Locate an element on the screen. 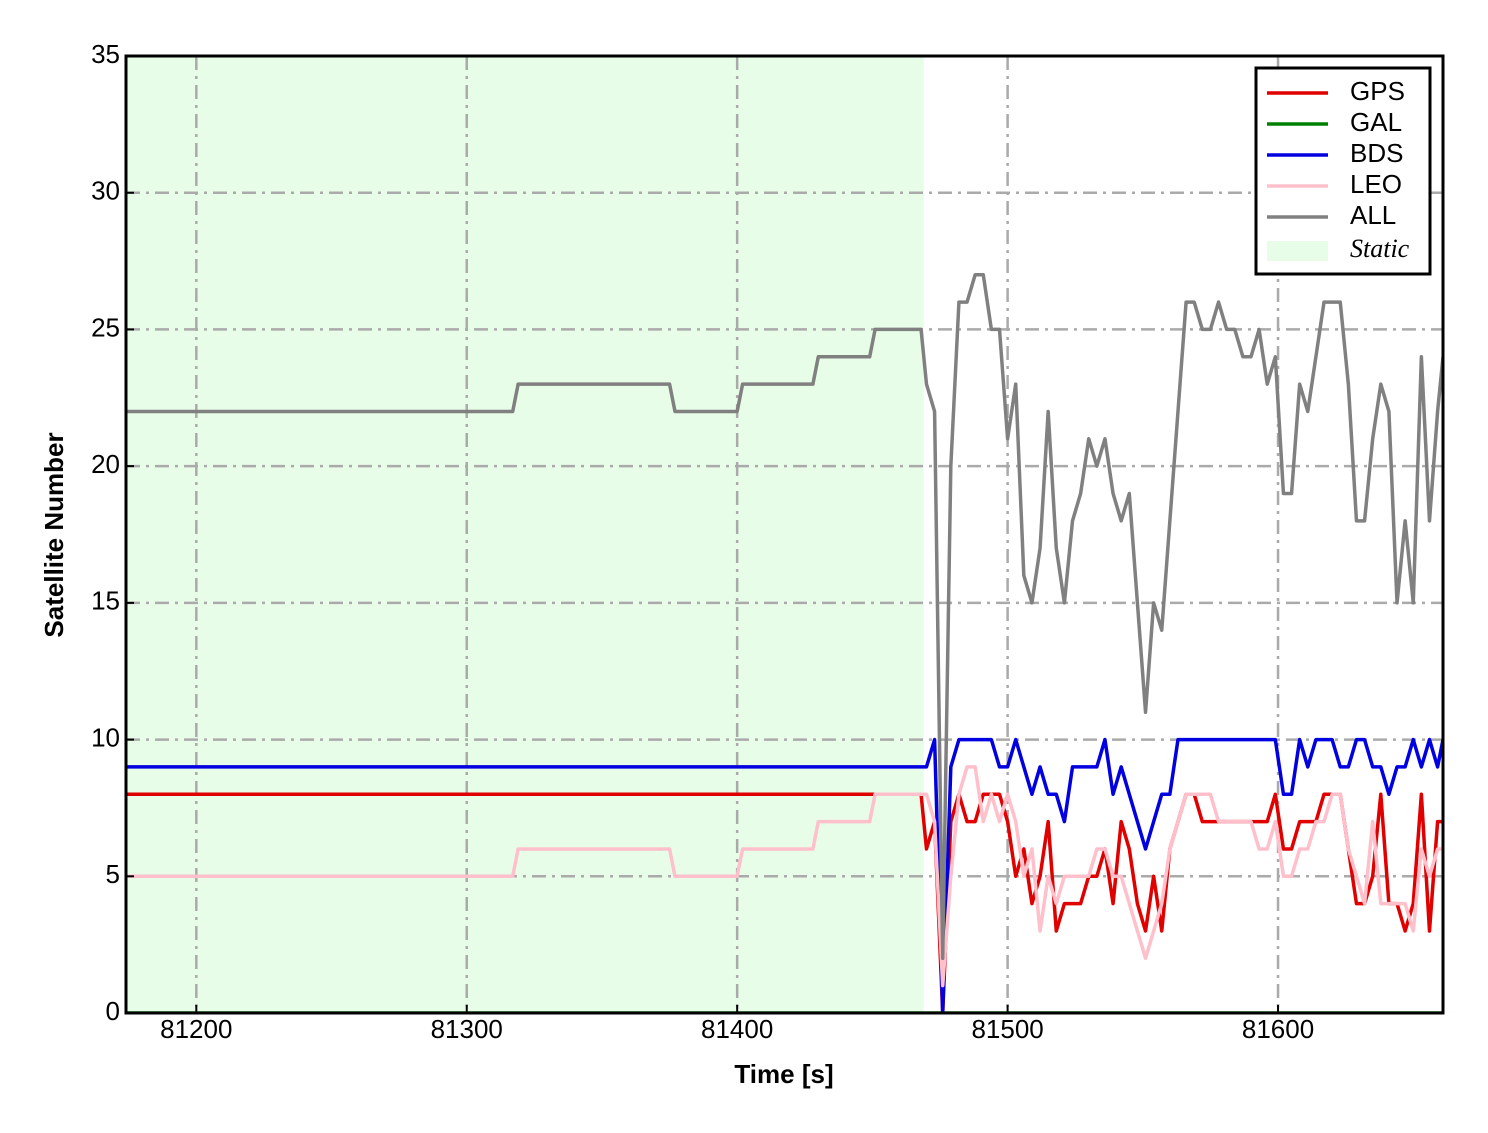  legend-label: Static is located at coordinates (1380, 248).